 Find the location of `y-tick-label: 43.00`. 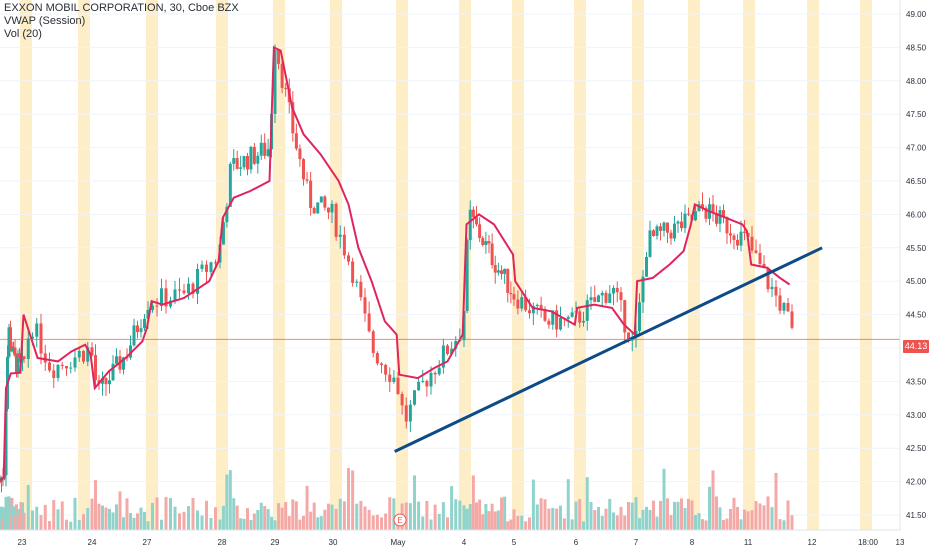

y-tick-label: 43.00 is located at coordinates (916, 415).